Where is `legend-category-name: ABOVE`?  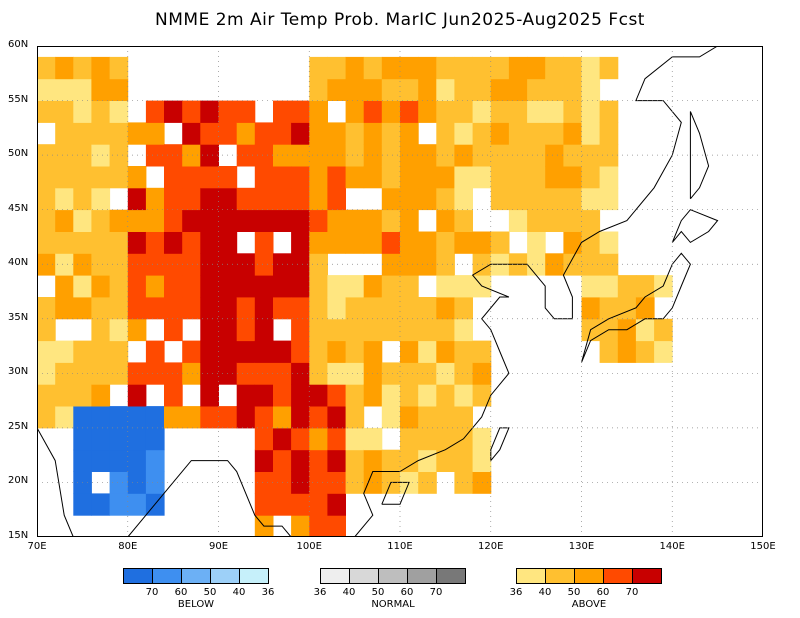
legend-category-name: ABOVE is located at coordinates (589, 604).